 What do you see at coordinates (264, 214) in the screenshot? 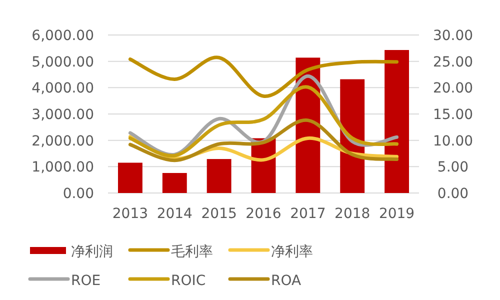
I see `x-tick-label: 2016` at bounding box center [264, 214].